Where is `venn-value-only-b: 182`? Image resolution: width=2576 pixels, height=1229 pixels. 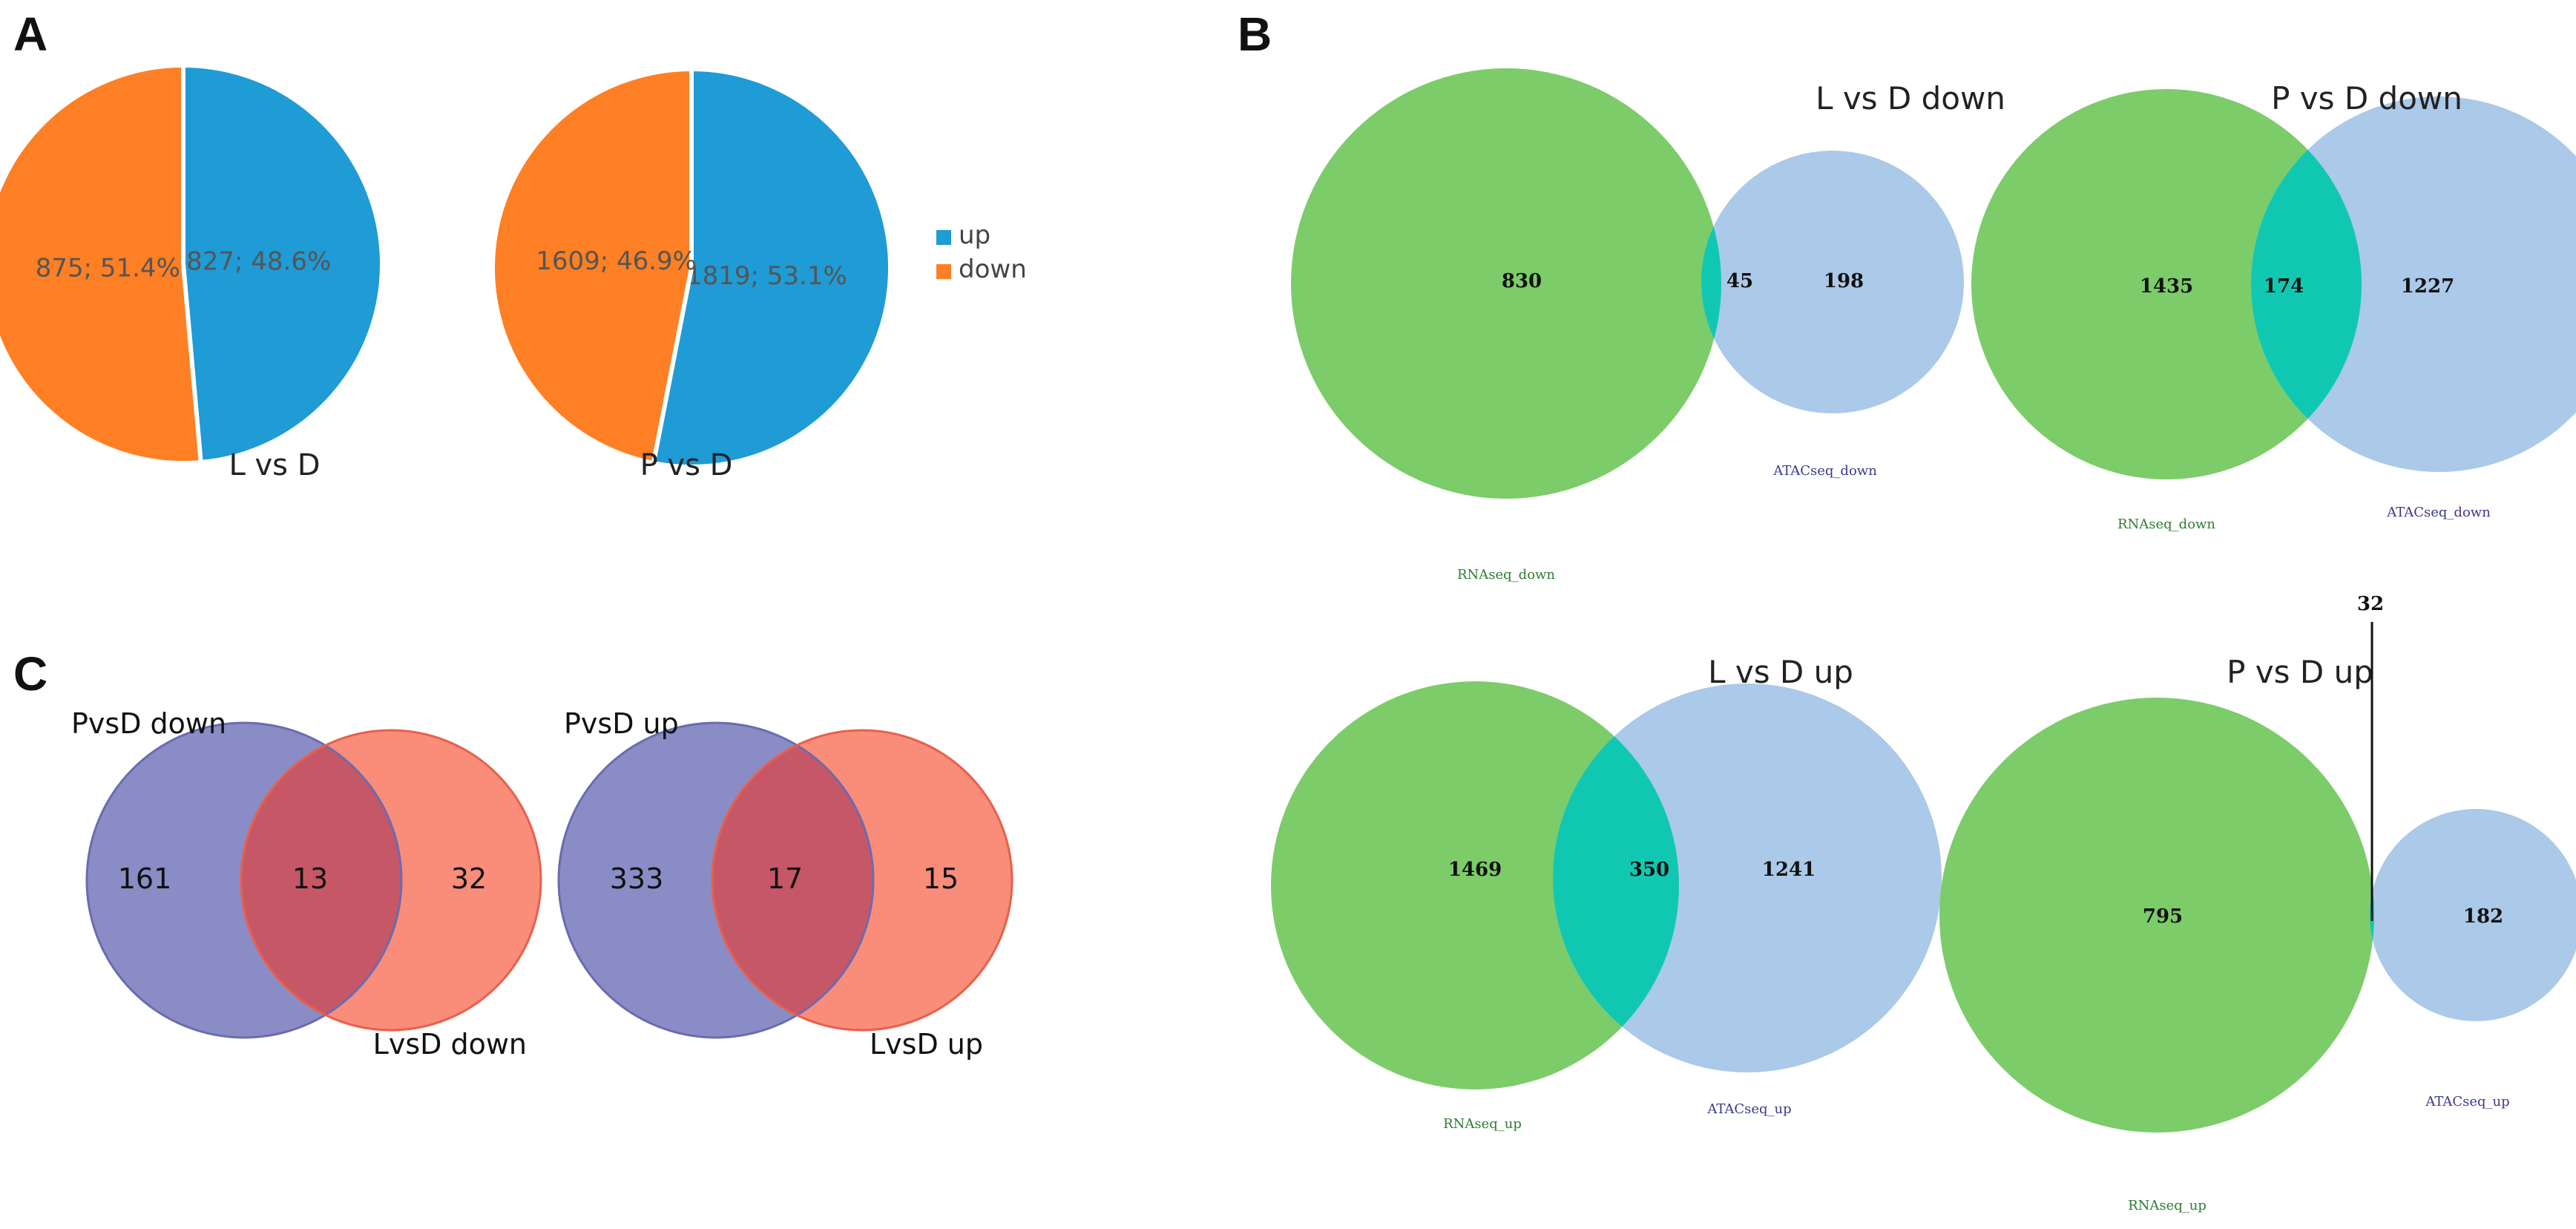
venn-value-only-b: 182 is located at coordinates (2483, 916).